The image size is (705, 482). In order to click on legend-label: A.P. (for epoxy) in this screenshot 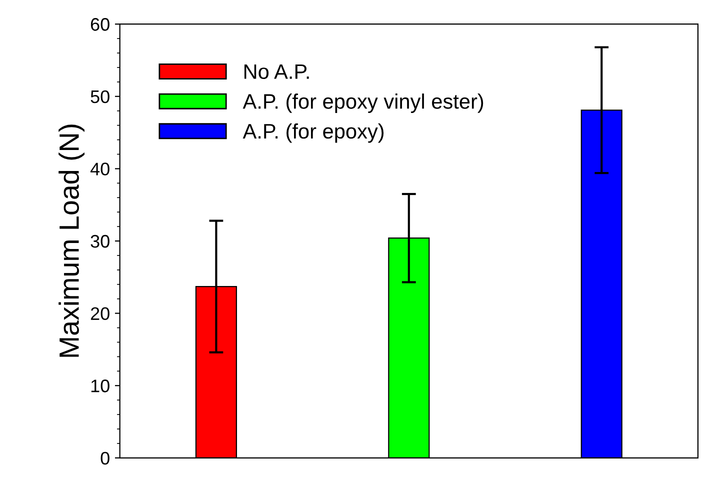, I will do `click(313, 133)`.